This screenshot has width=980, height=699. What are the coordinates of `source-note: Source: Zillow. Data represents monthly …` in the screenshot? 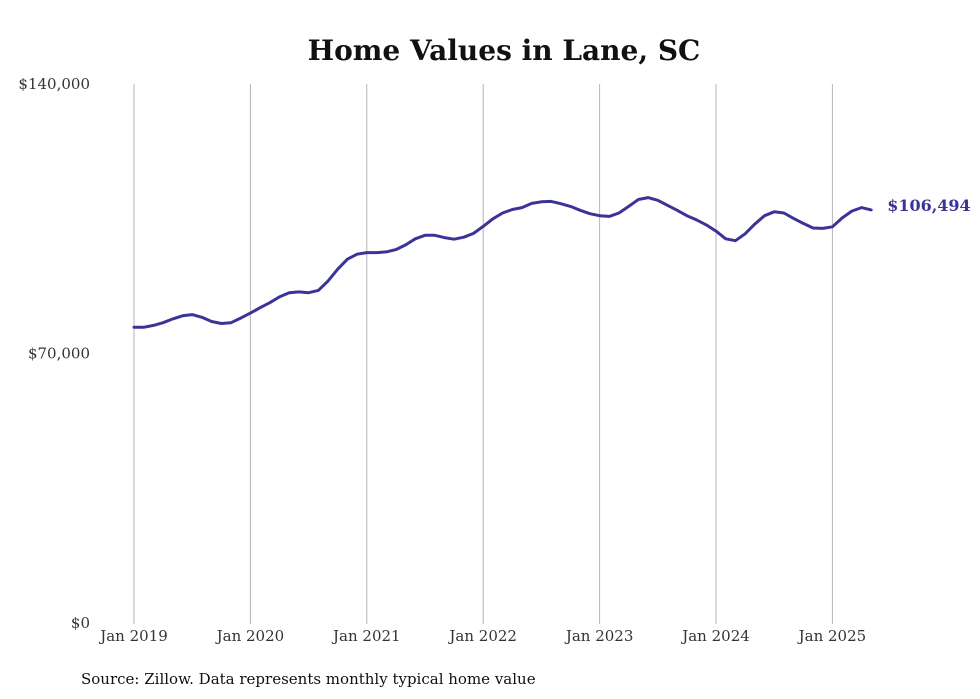 It's located at (308, 679).